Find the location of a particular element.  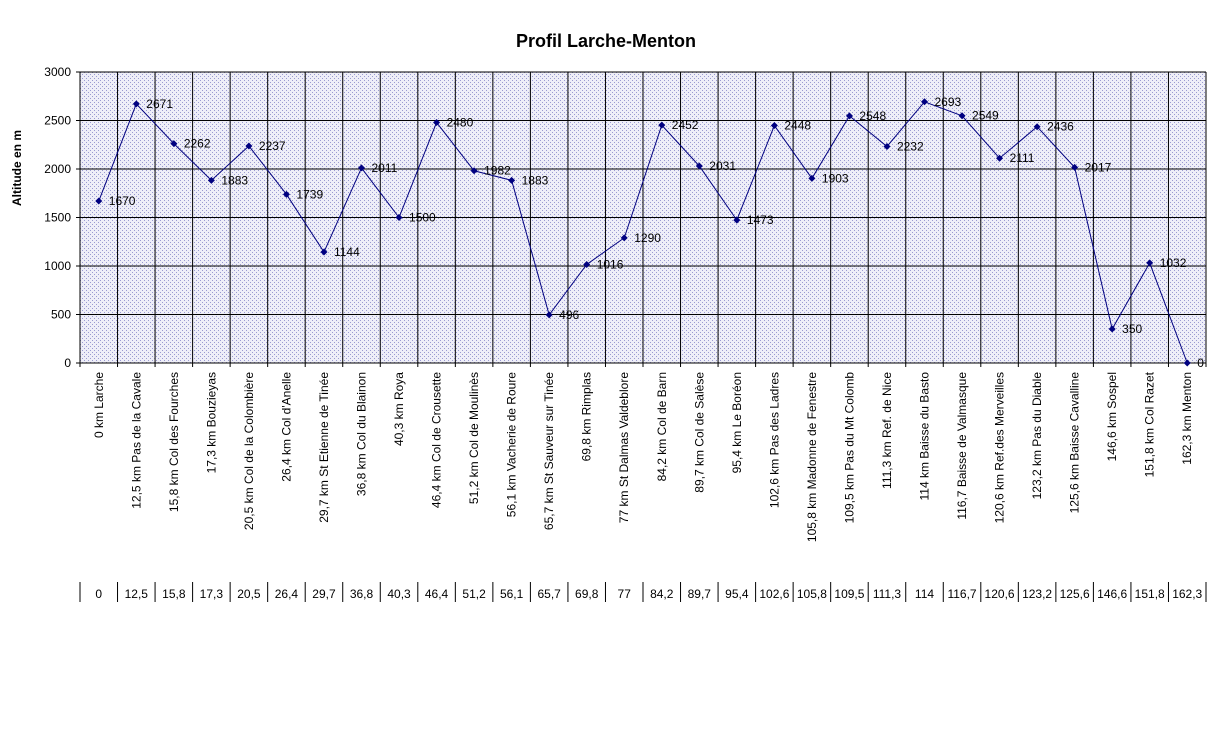

x-category-label: 36,8 km Col du Blainon is located at coordinates (362, 434).